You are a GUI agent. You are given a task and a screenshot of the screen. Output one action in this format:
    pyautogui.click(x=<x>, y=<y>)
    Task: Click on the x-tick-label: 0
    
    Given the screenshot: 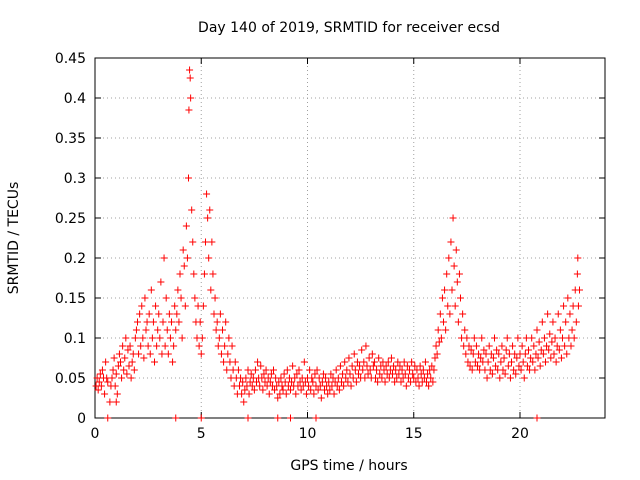 What is the action you would take?
    pyautogui.click(x=95, y=434)
    